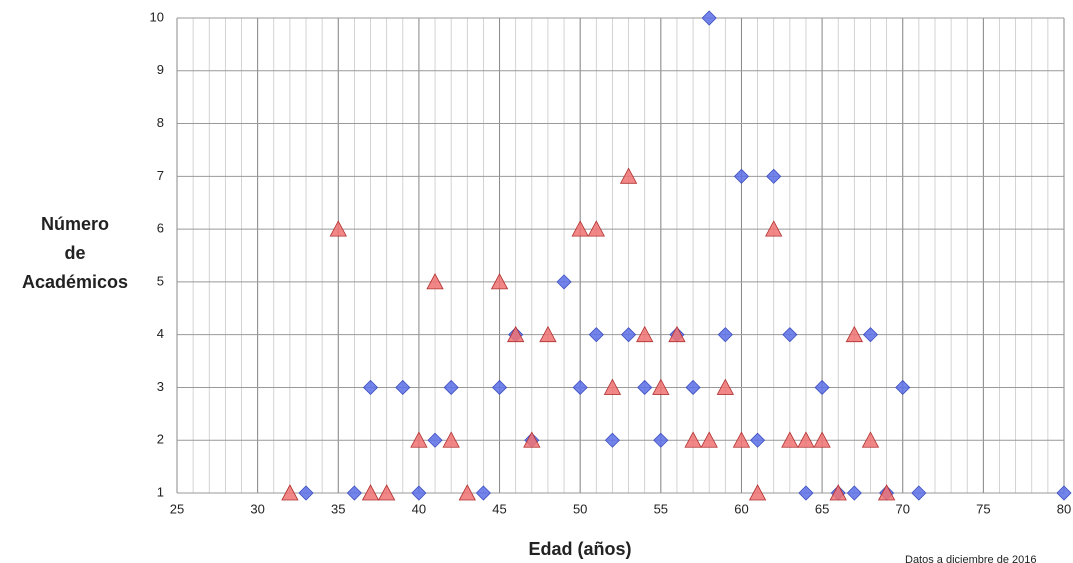  Describe the element at coordinates (160, 280) in the screenshot. I see `y-tick-label: 5` at that location.